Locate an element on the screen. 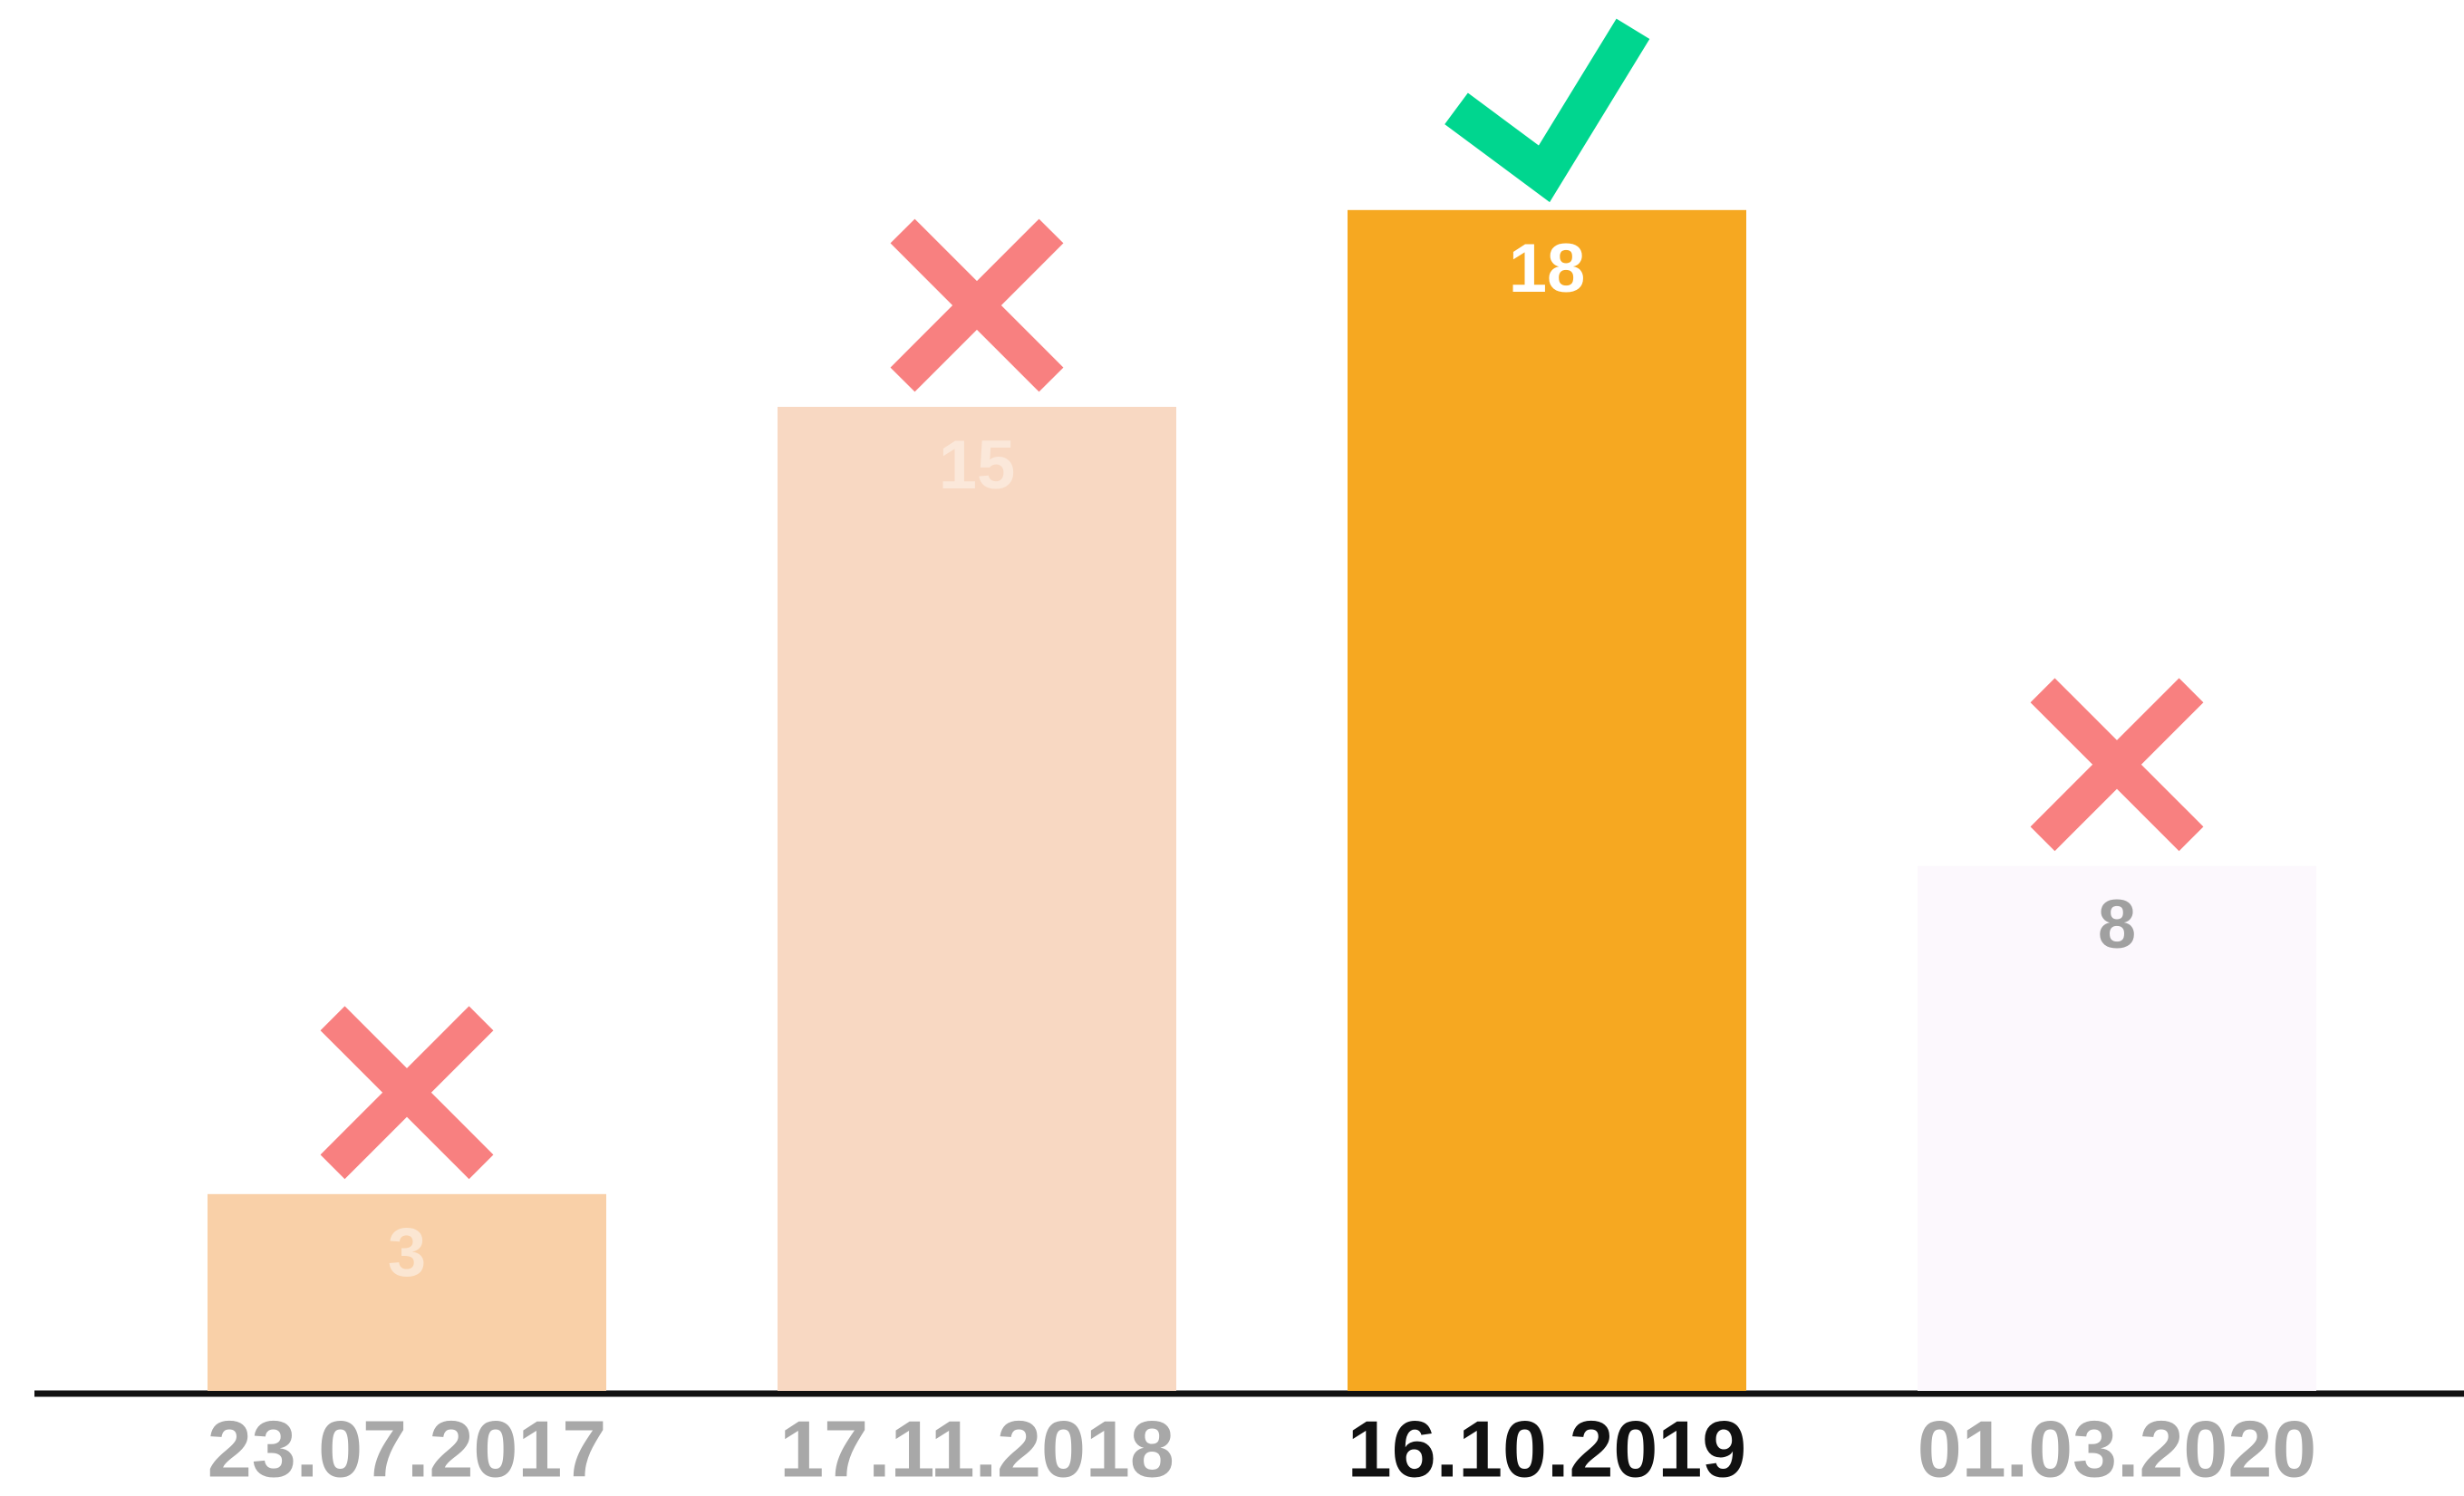  value-label: 15 is located at coordinates (978, 465).